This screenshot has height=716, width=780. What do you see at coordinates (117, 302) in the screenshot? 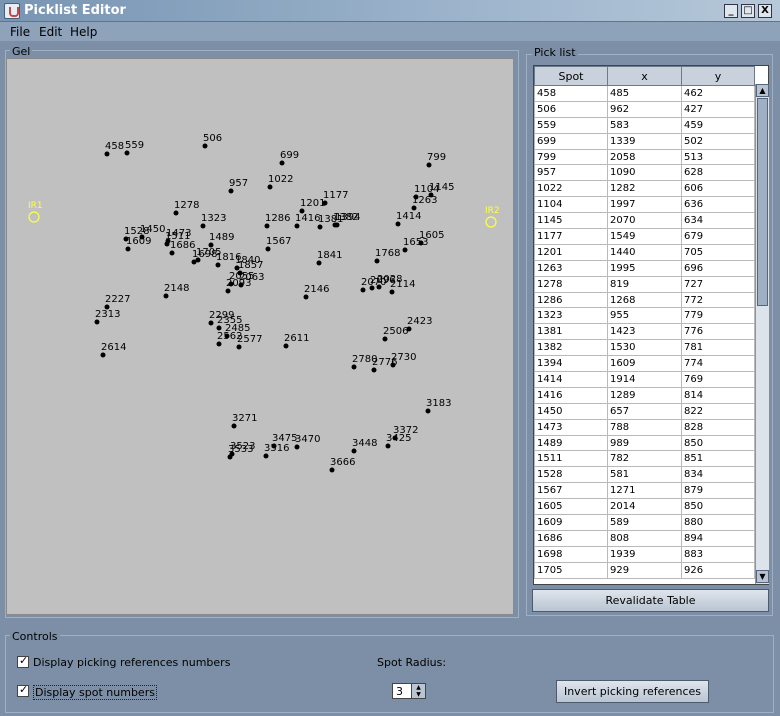
I see `gel-spot: 2227` at bounding box center [117, 302].